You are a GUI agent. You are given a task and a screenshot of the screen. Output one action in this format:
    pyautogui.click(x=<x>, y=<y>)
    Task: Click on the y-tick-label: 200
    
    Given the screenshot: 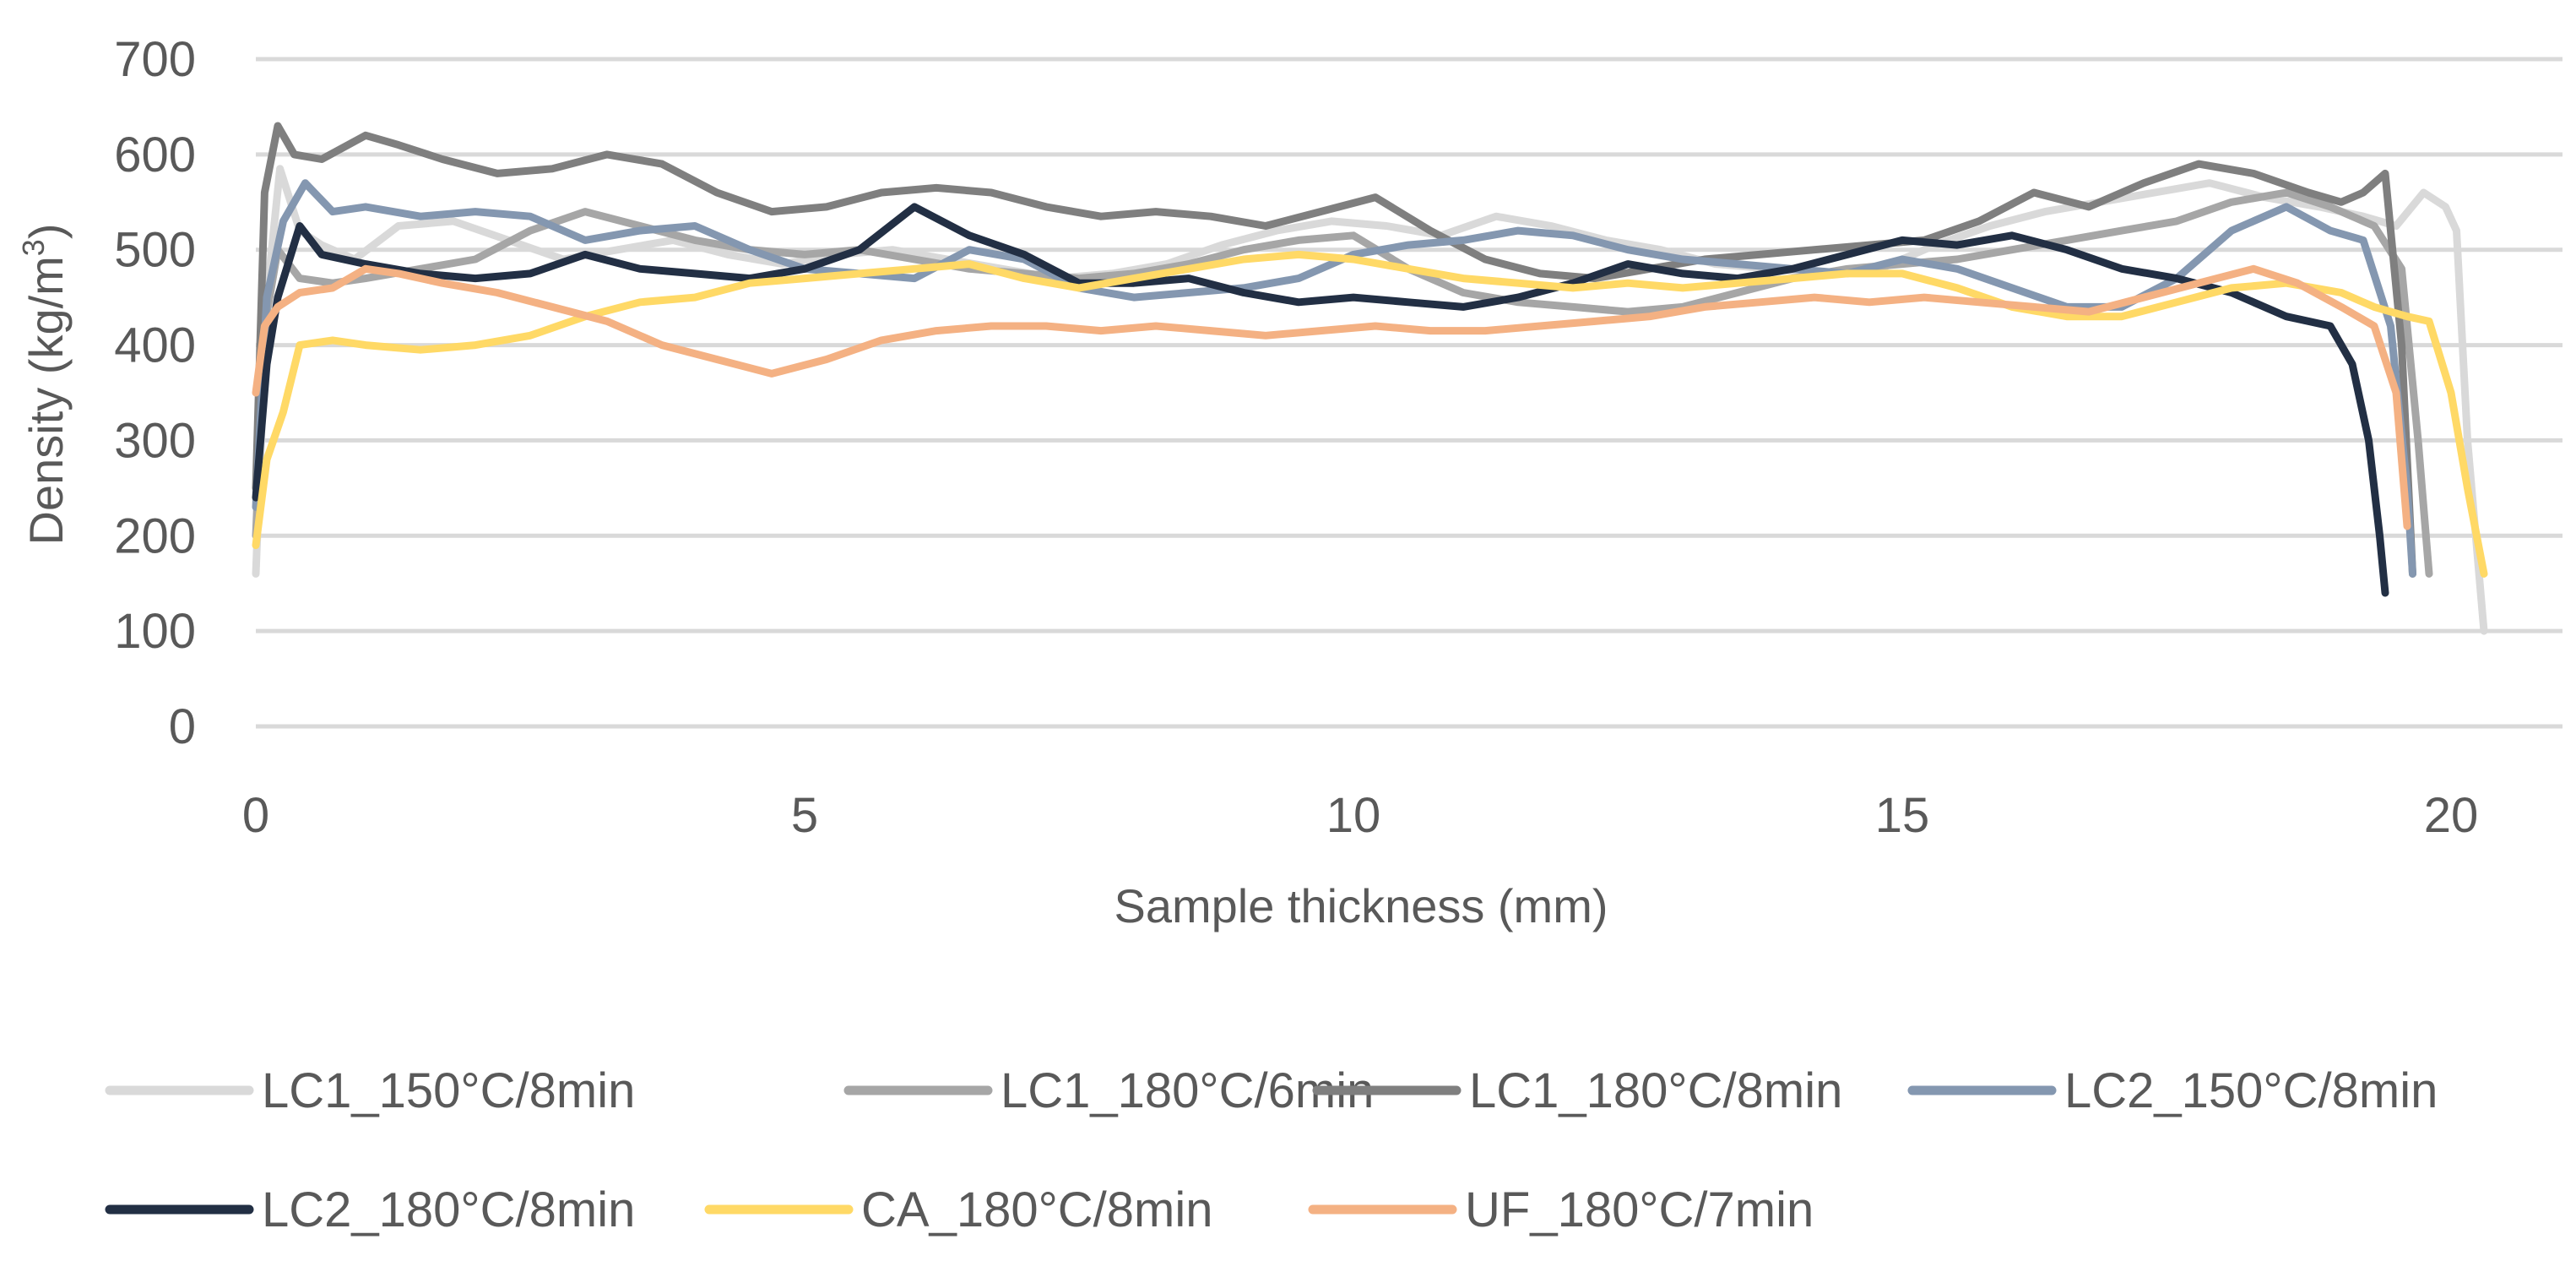 What is the action you would take?
    pyautogui.click(x=155, y=535)
    